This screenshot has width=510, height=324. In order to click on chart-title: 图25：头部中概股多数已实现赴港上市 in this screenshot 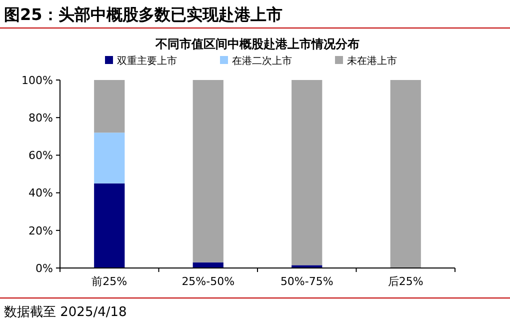, I will do `click(143, 14)`.